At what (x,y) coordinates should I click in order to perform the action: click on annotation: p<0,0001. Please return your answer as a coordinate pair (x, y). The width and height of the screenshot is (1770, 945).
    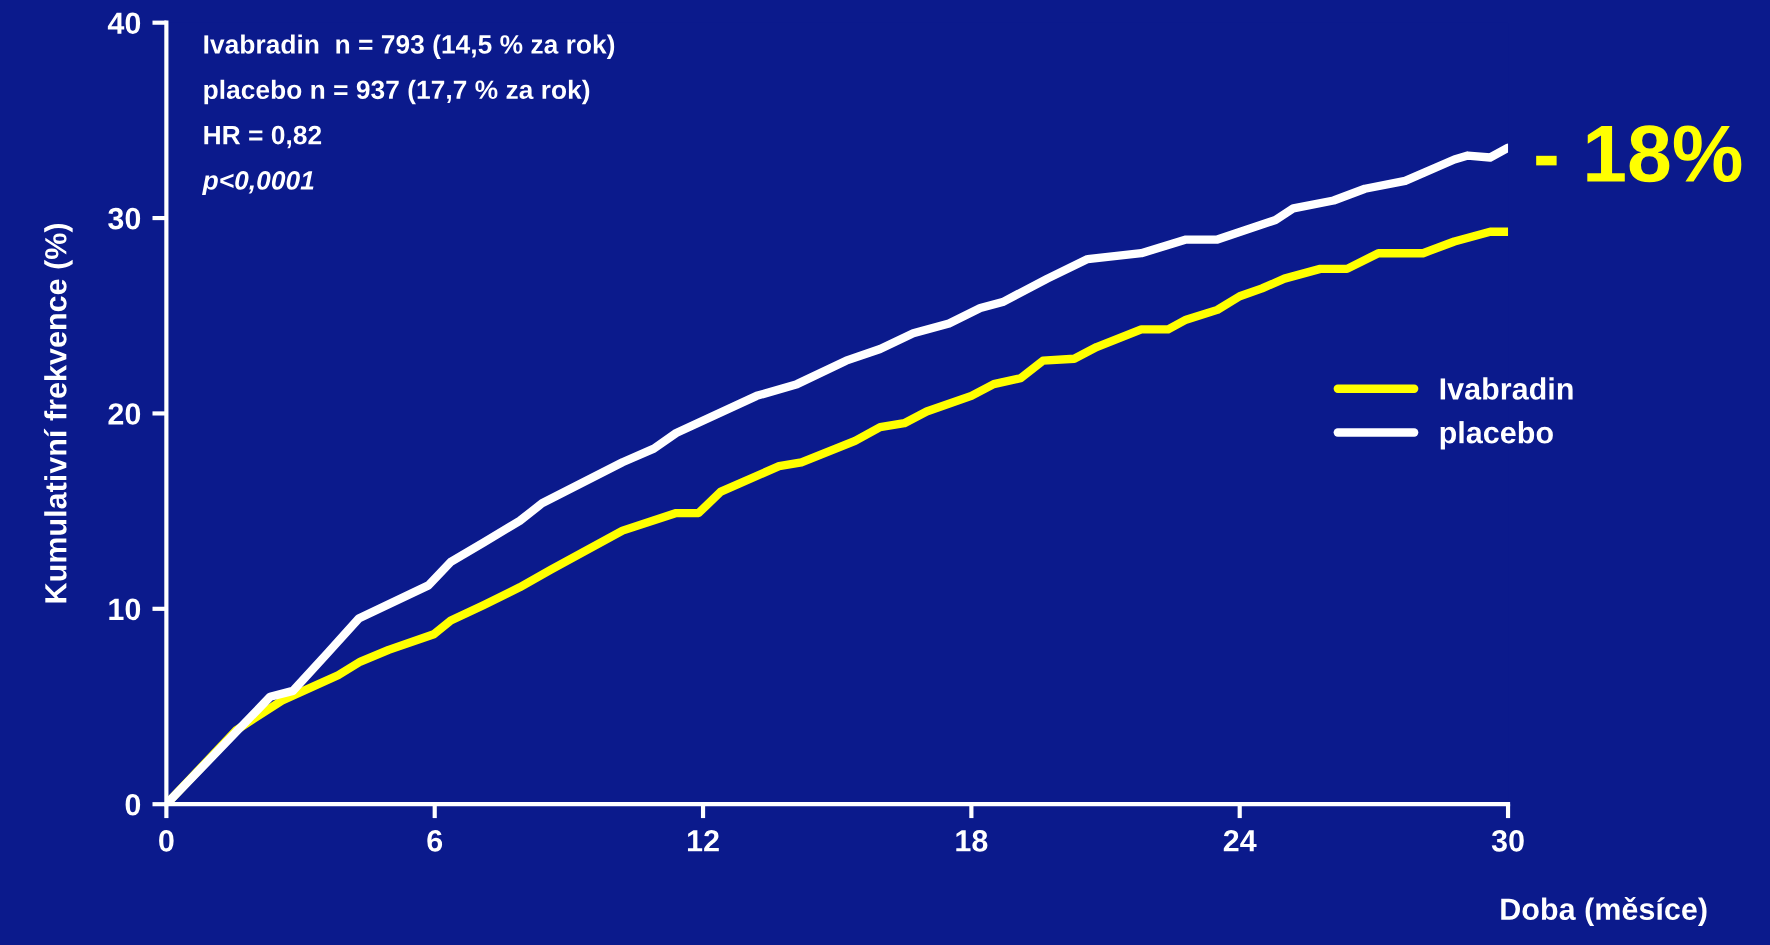
    Looking at the image, I should click on (258, 183).